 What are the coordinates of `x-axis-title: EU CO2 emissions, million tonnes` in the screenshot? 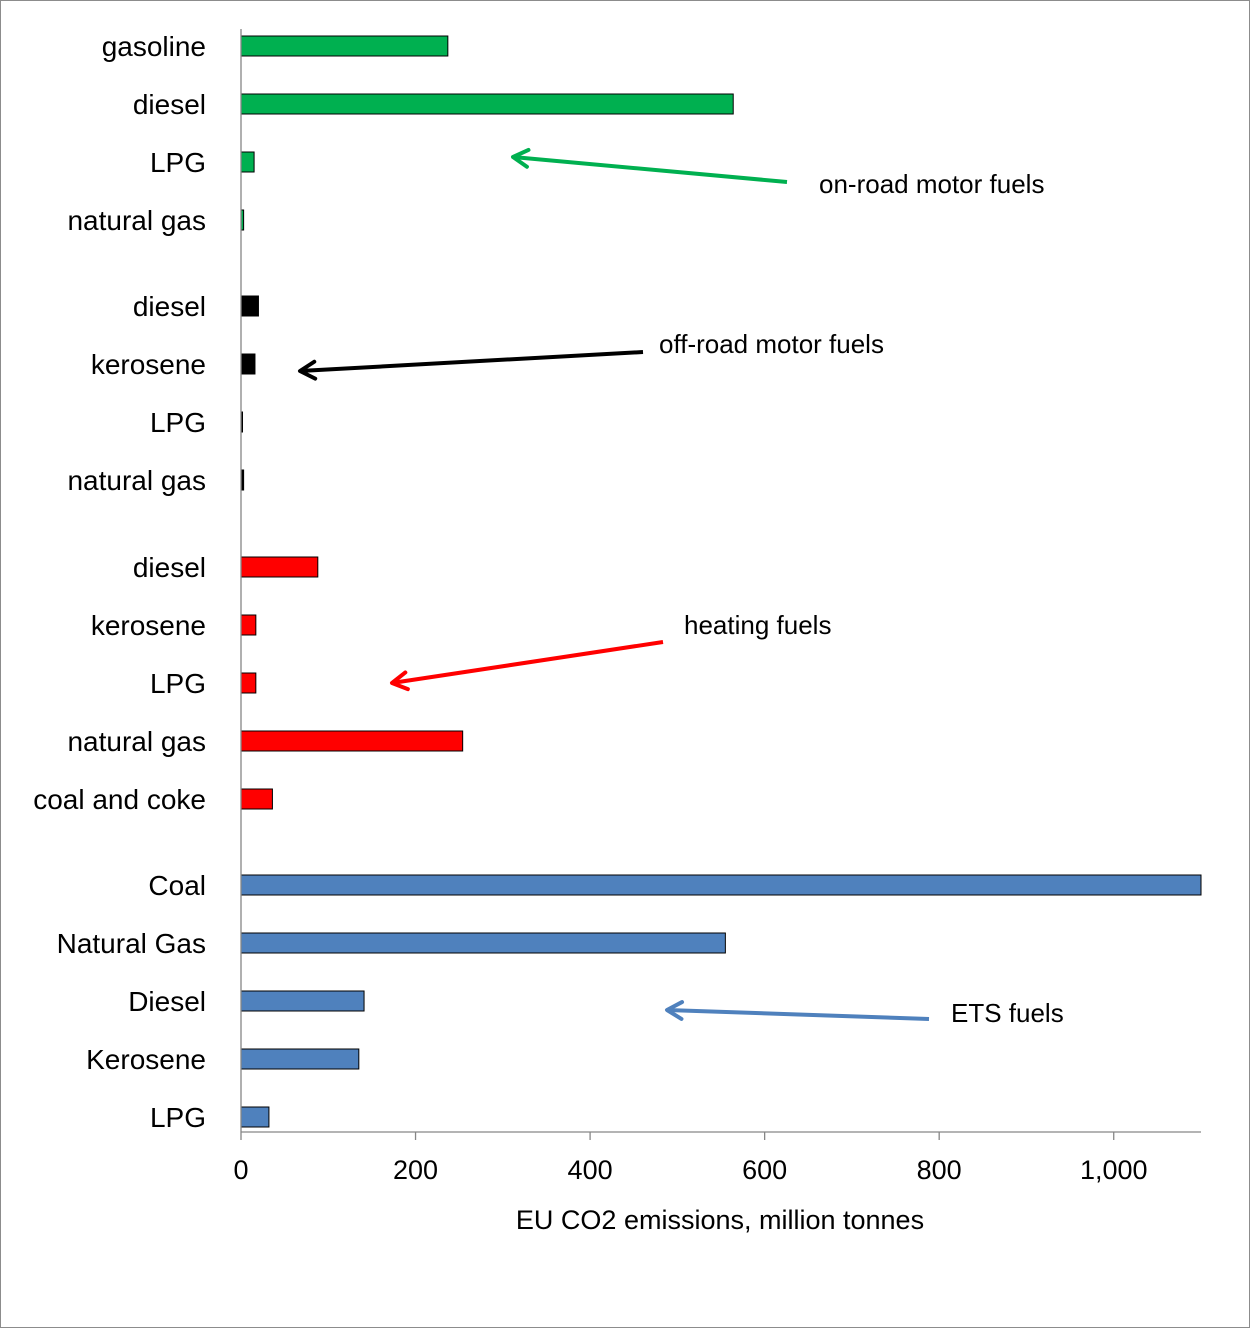 It's located at (720, 1220).